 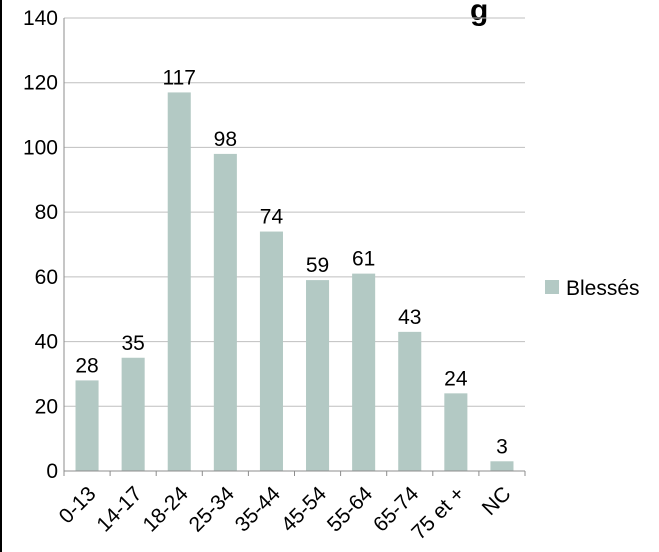 What do you see at coordinates (46, 342) in the screenshot?
I see `y-tick-label: 40` at bounding box center [46, 342].